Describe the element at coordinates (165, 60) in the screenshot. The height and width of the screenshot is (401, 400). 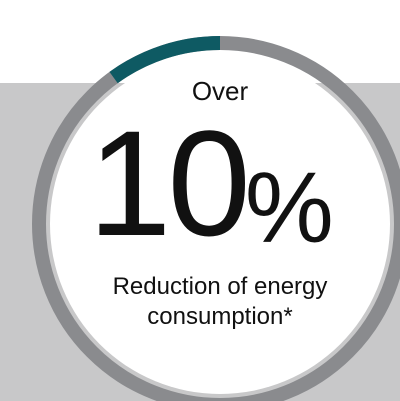
I see `ring-fill-segment` at that location.